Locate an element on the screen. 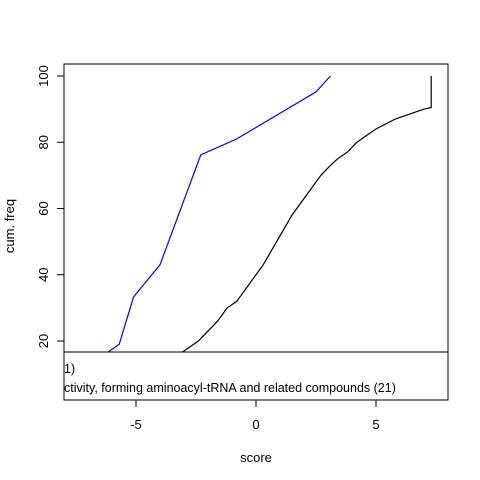  y-tick-label: 60 is located at coordinates (43, 208).